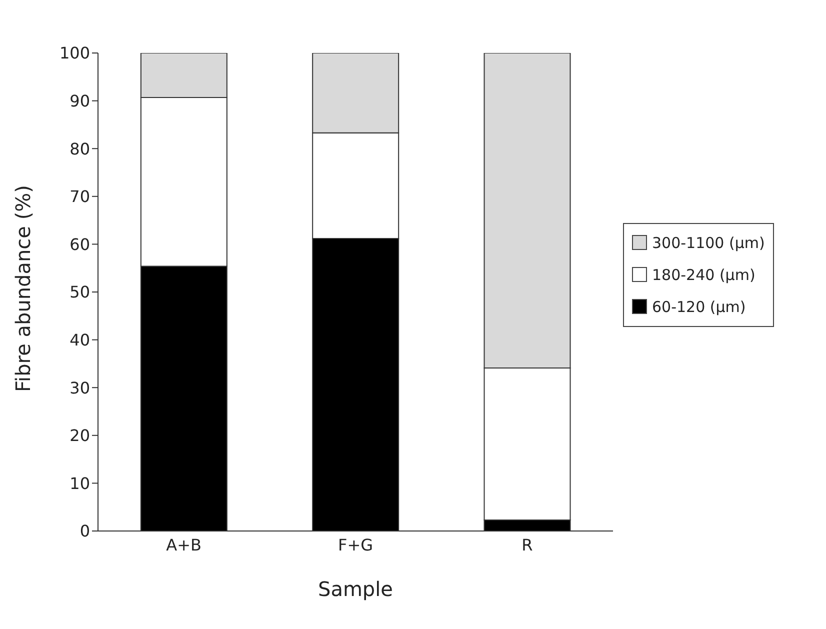  What do you see at coordinates (80, 292) in the screenshot?
I see `y-tick-label: 50` at bounding box center [80, 292].